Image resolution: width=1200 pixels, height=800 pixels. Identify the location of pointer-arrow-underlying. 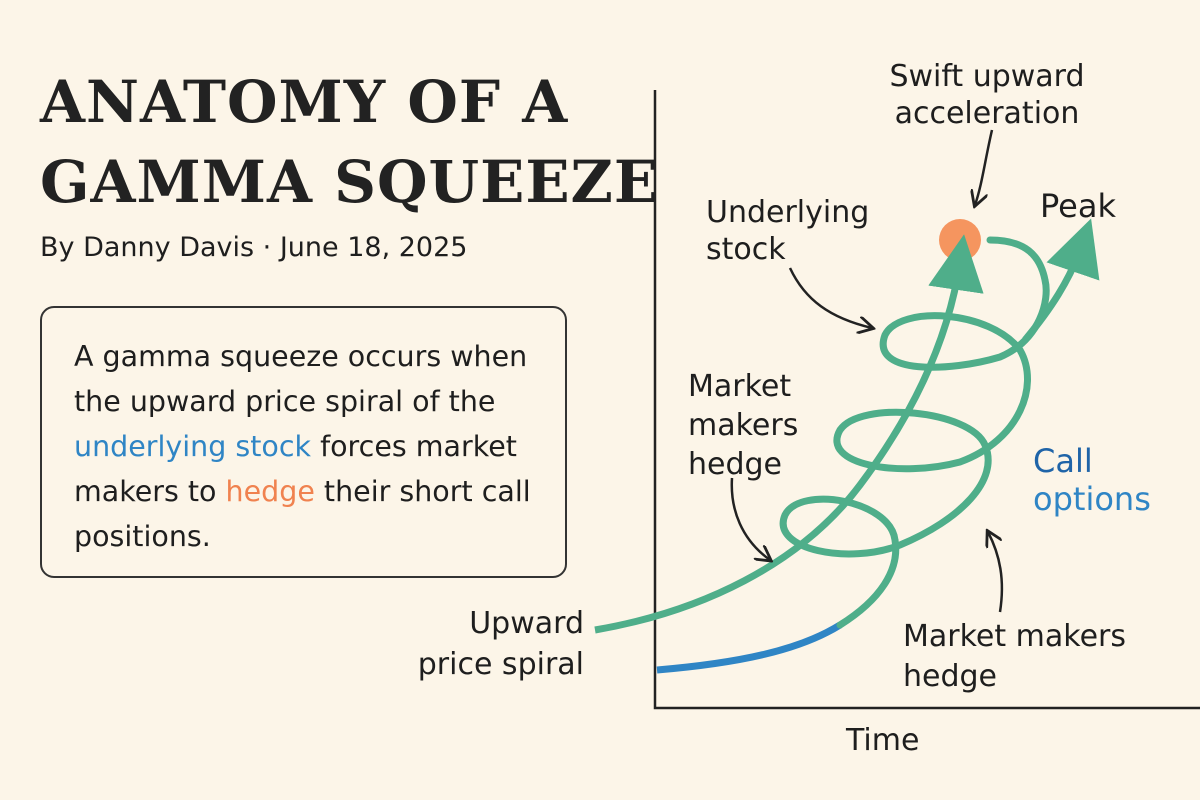
(830, 297).